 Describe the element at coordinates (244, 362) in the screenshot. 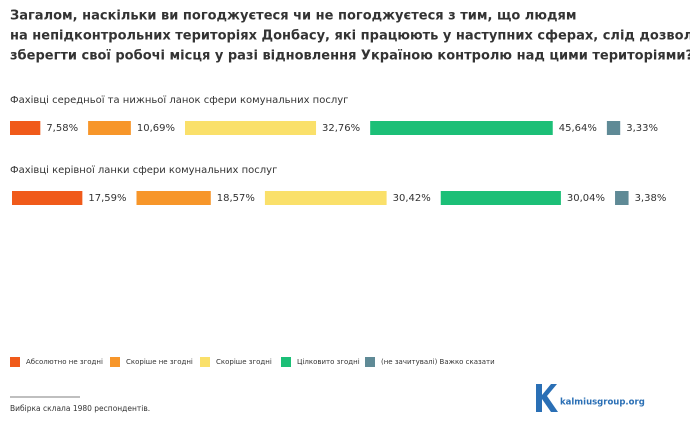

I see `legend-label: Скоріше згодні` at that location.